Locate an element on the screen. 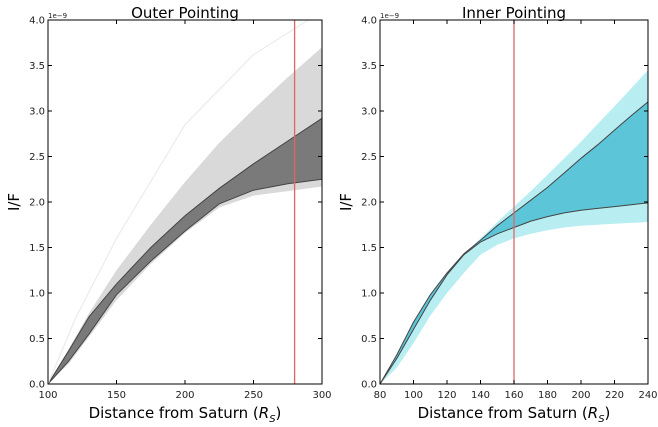 Image resolution: width=658 pixels, height=427 pixels. x-tick-label: 120 is located at coordinates (446, 395).